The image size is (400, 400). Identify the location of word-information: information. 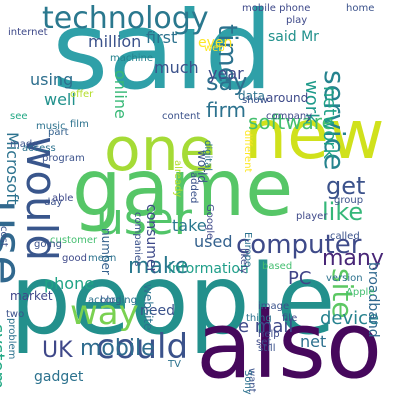
(208, 269).